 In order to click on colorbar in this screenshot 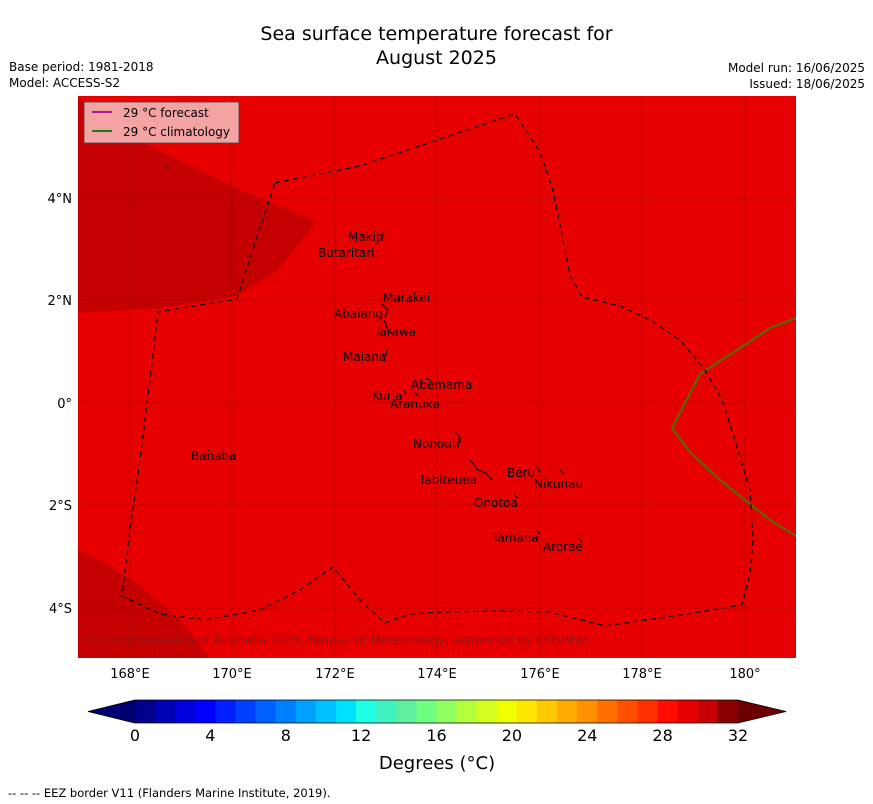, I will do `click(437, 711)`.